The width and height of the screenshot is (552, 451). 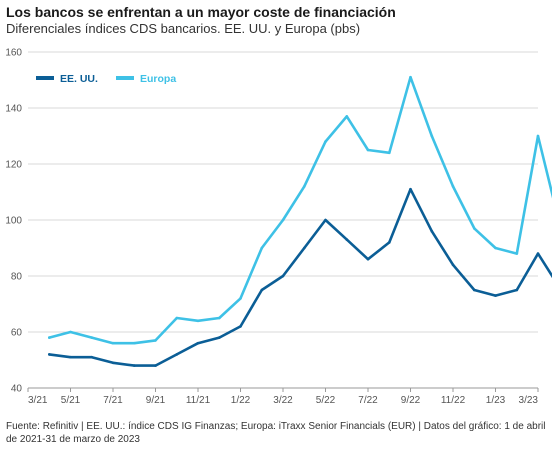 I want to click on x-tick-label: 1/22, so click(x=241, y=400).